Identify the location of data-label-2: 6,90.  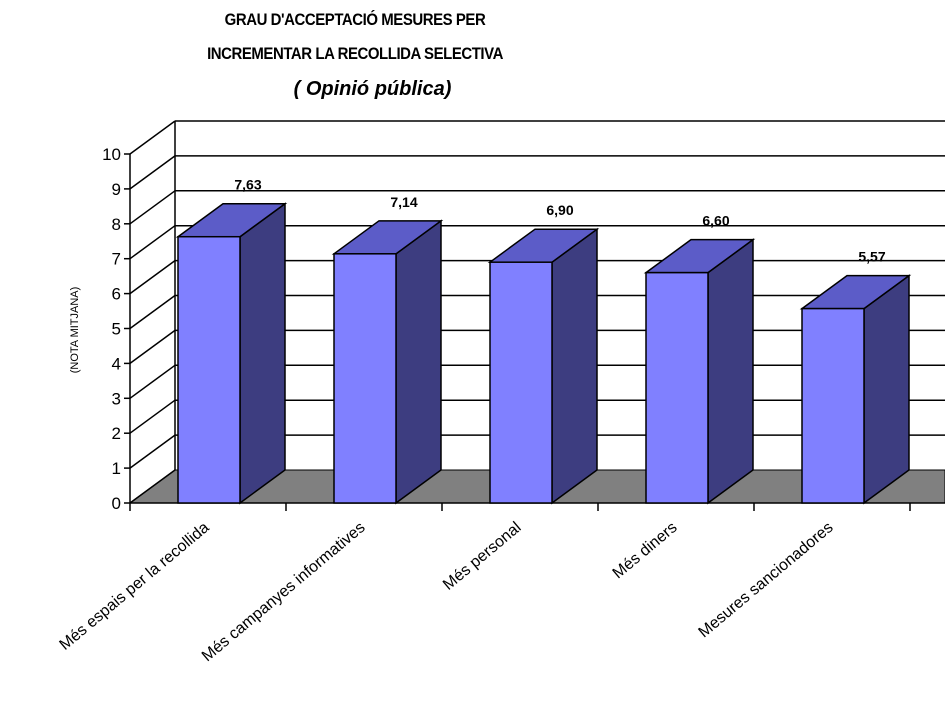
(559, 210).